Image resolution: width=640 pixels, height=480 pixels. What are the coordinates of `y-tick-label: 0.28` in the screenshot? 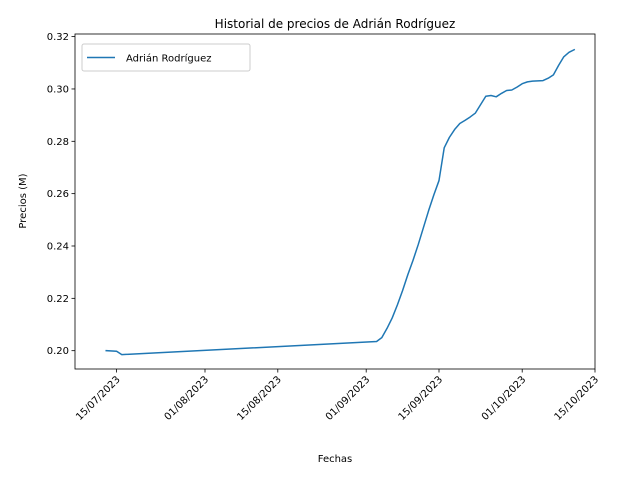 It's located at (58, 142).